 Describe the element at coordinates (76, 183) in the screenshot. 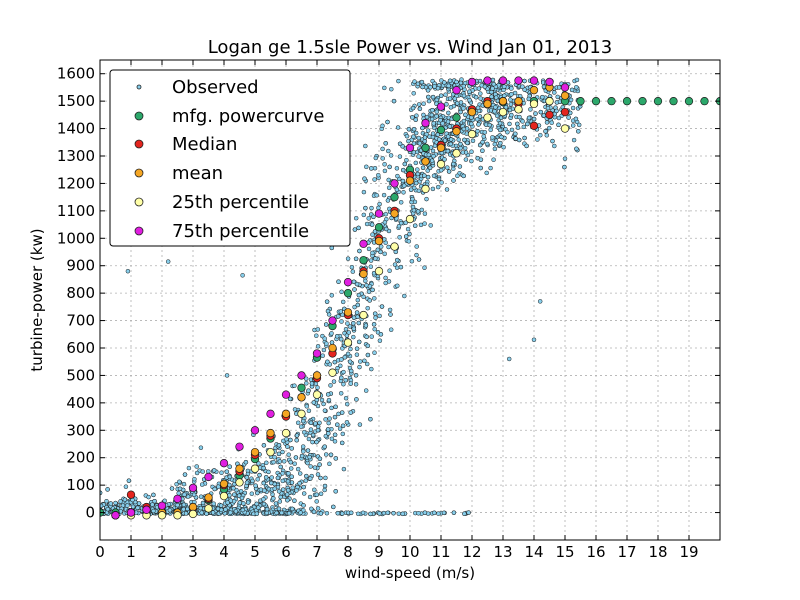

I see `y-tick-label: 1200` at that location.